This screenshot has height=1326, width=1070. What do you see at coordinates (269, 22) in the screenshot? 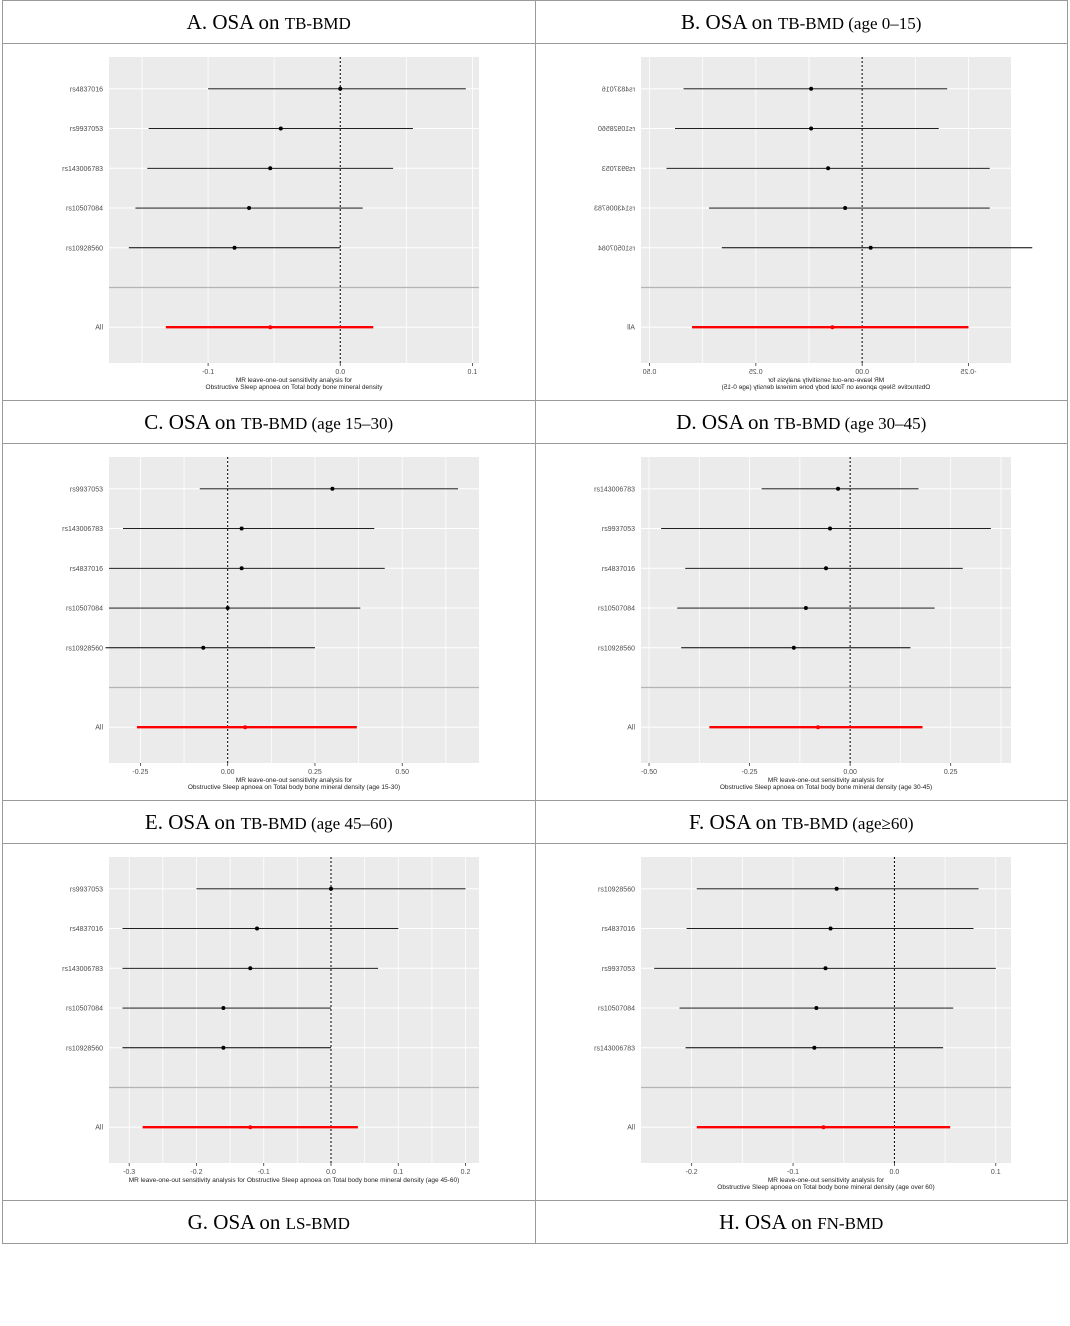
I see `caption-a: A. OSA on TB-BMD` at bounding box center [269, 22].